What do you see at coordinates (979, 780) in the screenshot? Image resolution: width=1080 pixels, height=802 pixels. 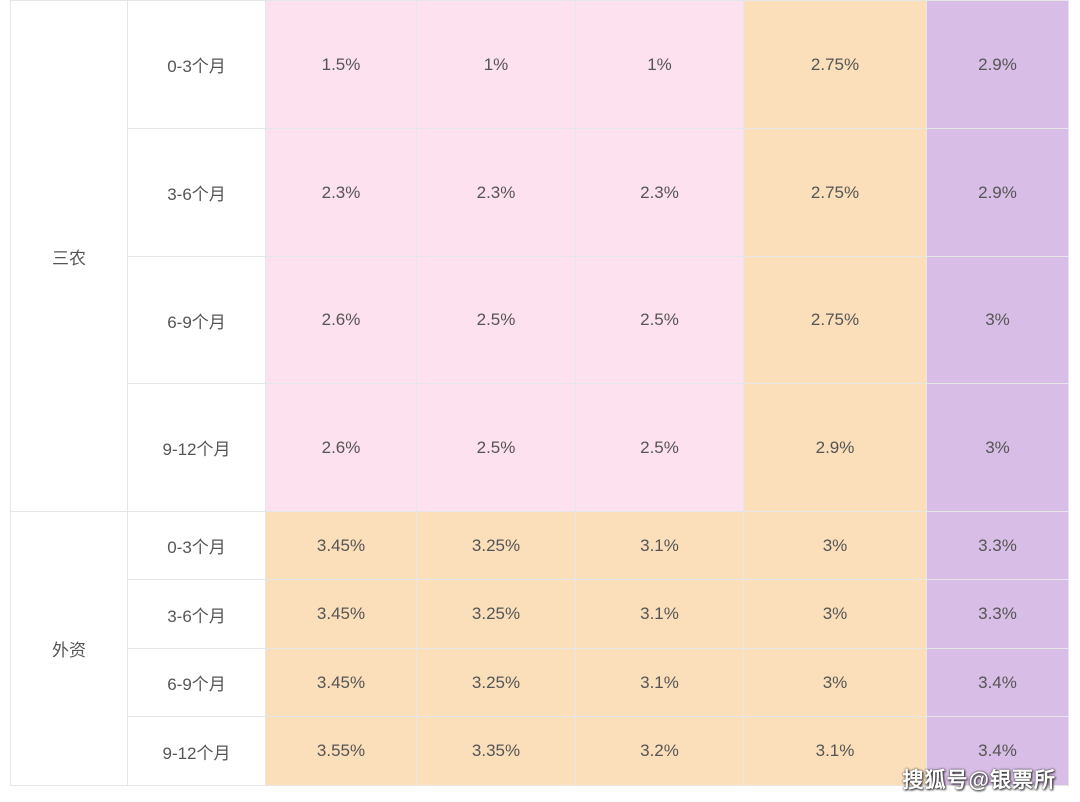 I see `watermark-text: 搜狐号@银票所` at bounding box center [979, 780].